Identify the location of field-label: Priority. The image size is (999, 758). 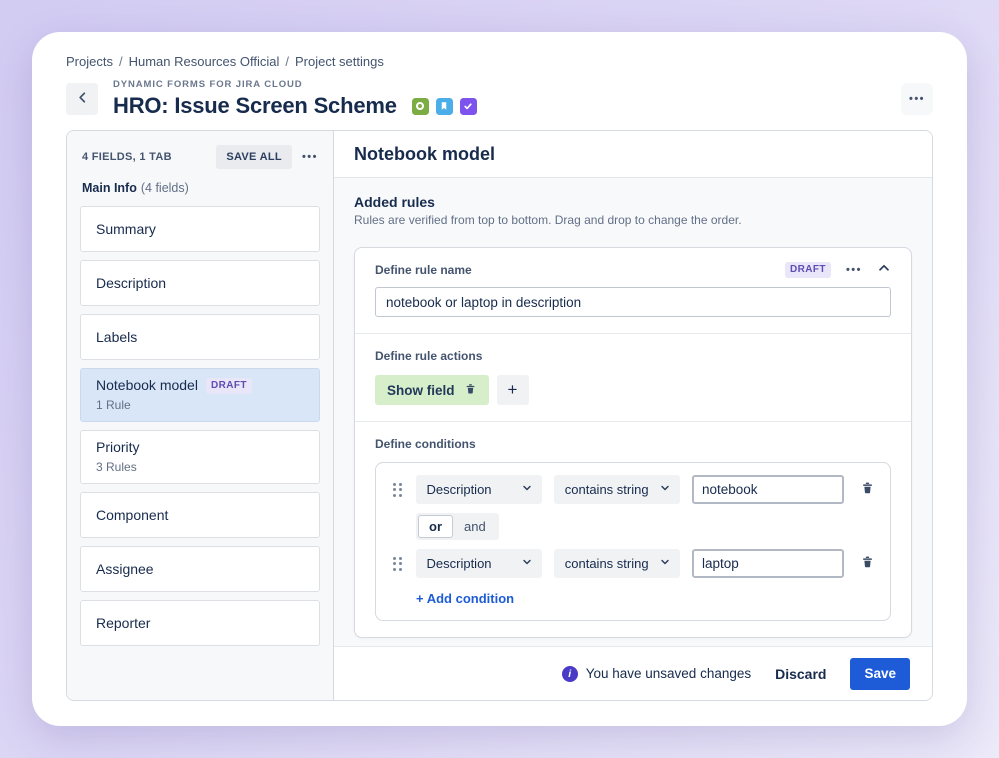
(118, 447).